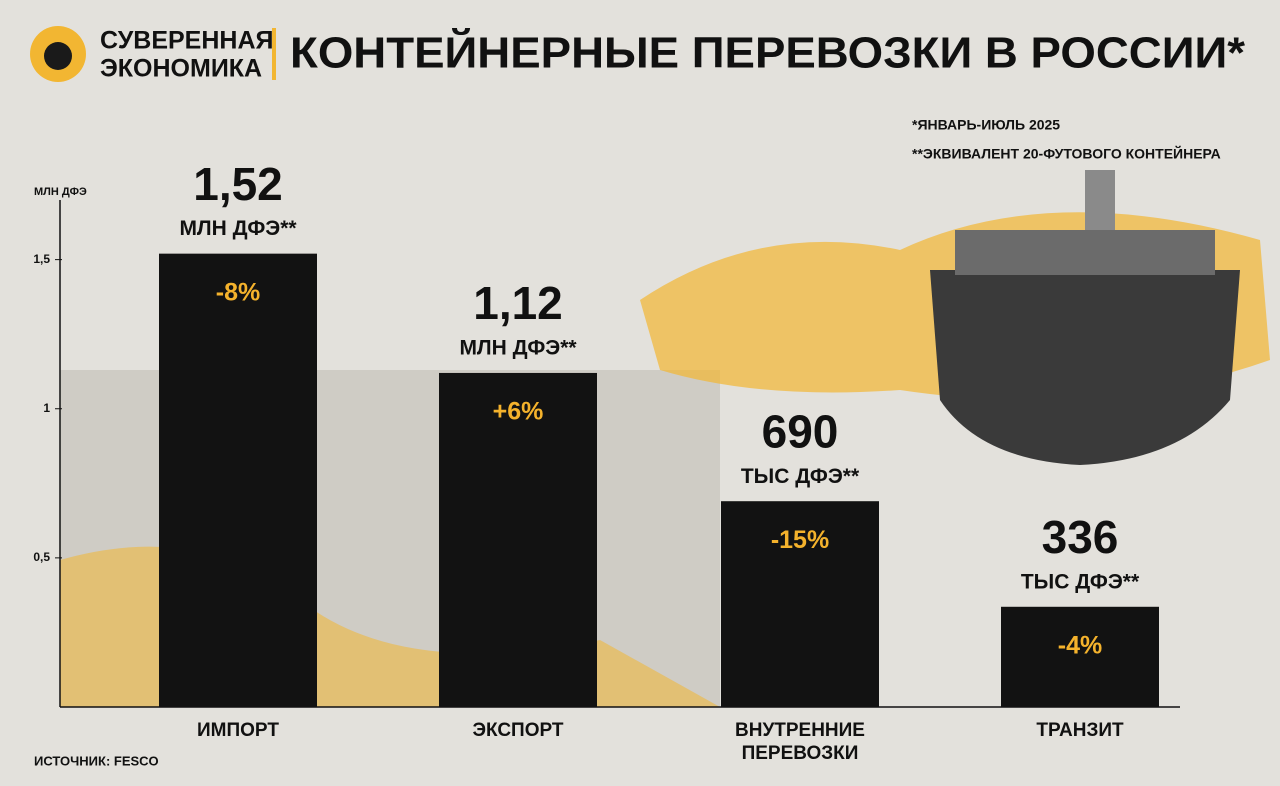 This screenshot has width=1280, height=786. Describe the element at coordinates (986, 125) in the screenshot. I see `note: *ЯНВАРЬ-ИЮЛЬ 2025` at that location.